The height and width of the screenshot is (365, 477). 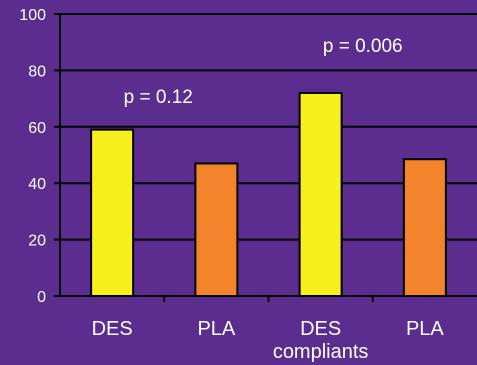 I want to click on p-value-annotation: p = 0.12, so click(x=158, y=97).